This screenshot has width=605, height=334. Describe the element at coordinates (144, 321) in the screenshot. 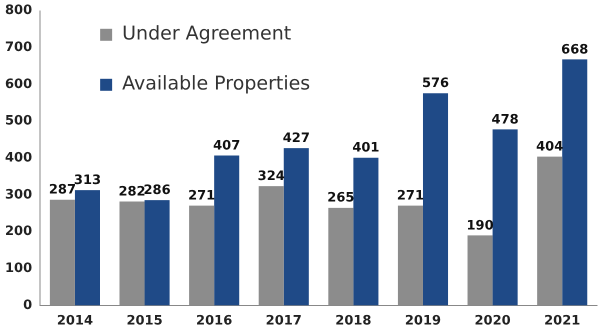

I see `x-tick-label: 2015` at that location.